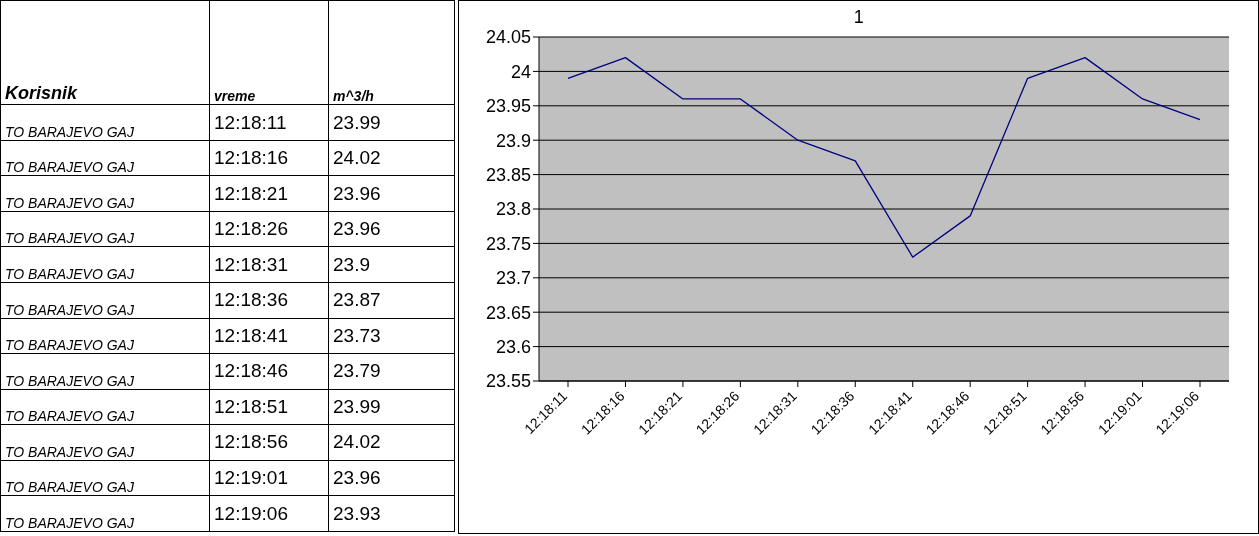 The image size is (1259, 536). I want to click on category-label: 12:18:11, so click(250, 122).